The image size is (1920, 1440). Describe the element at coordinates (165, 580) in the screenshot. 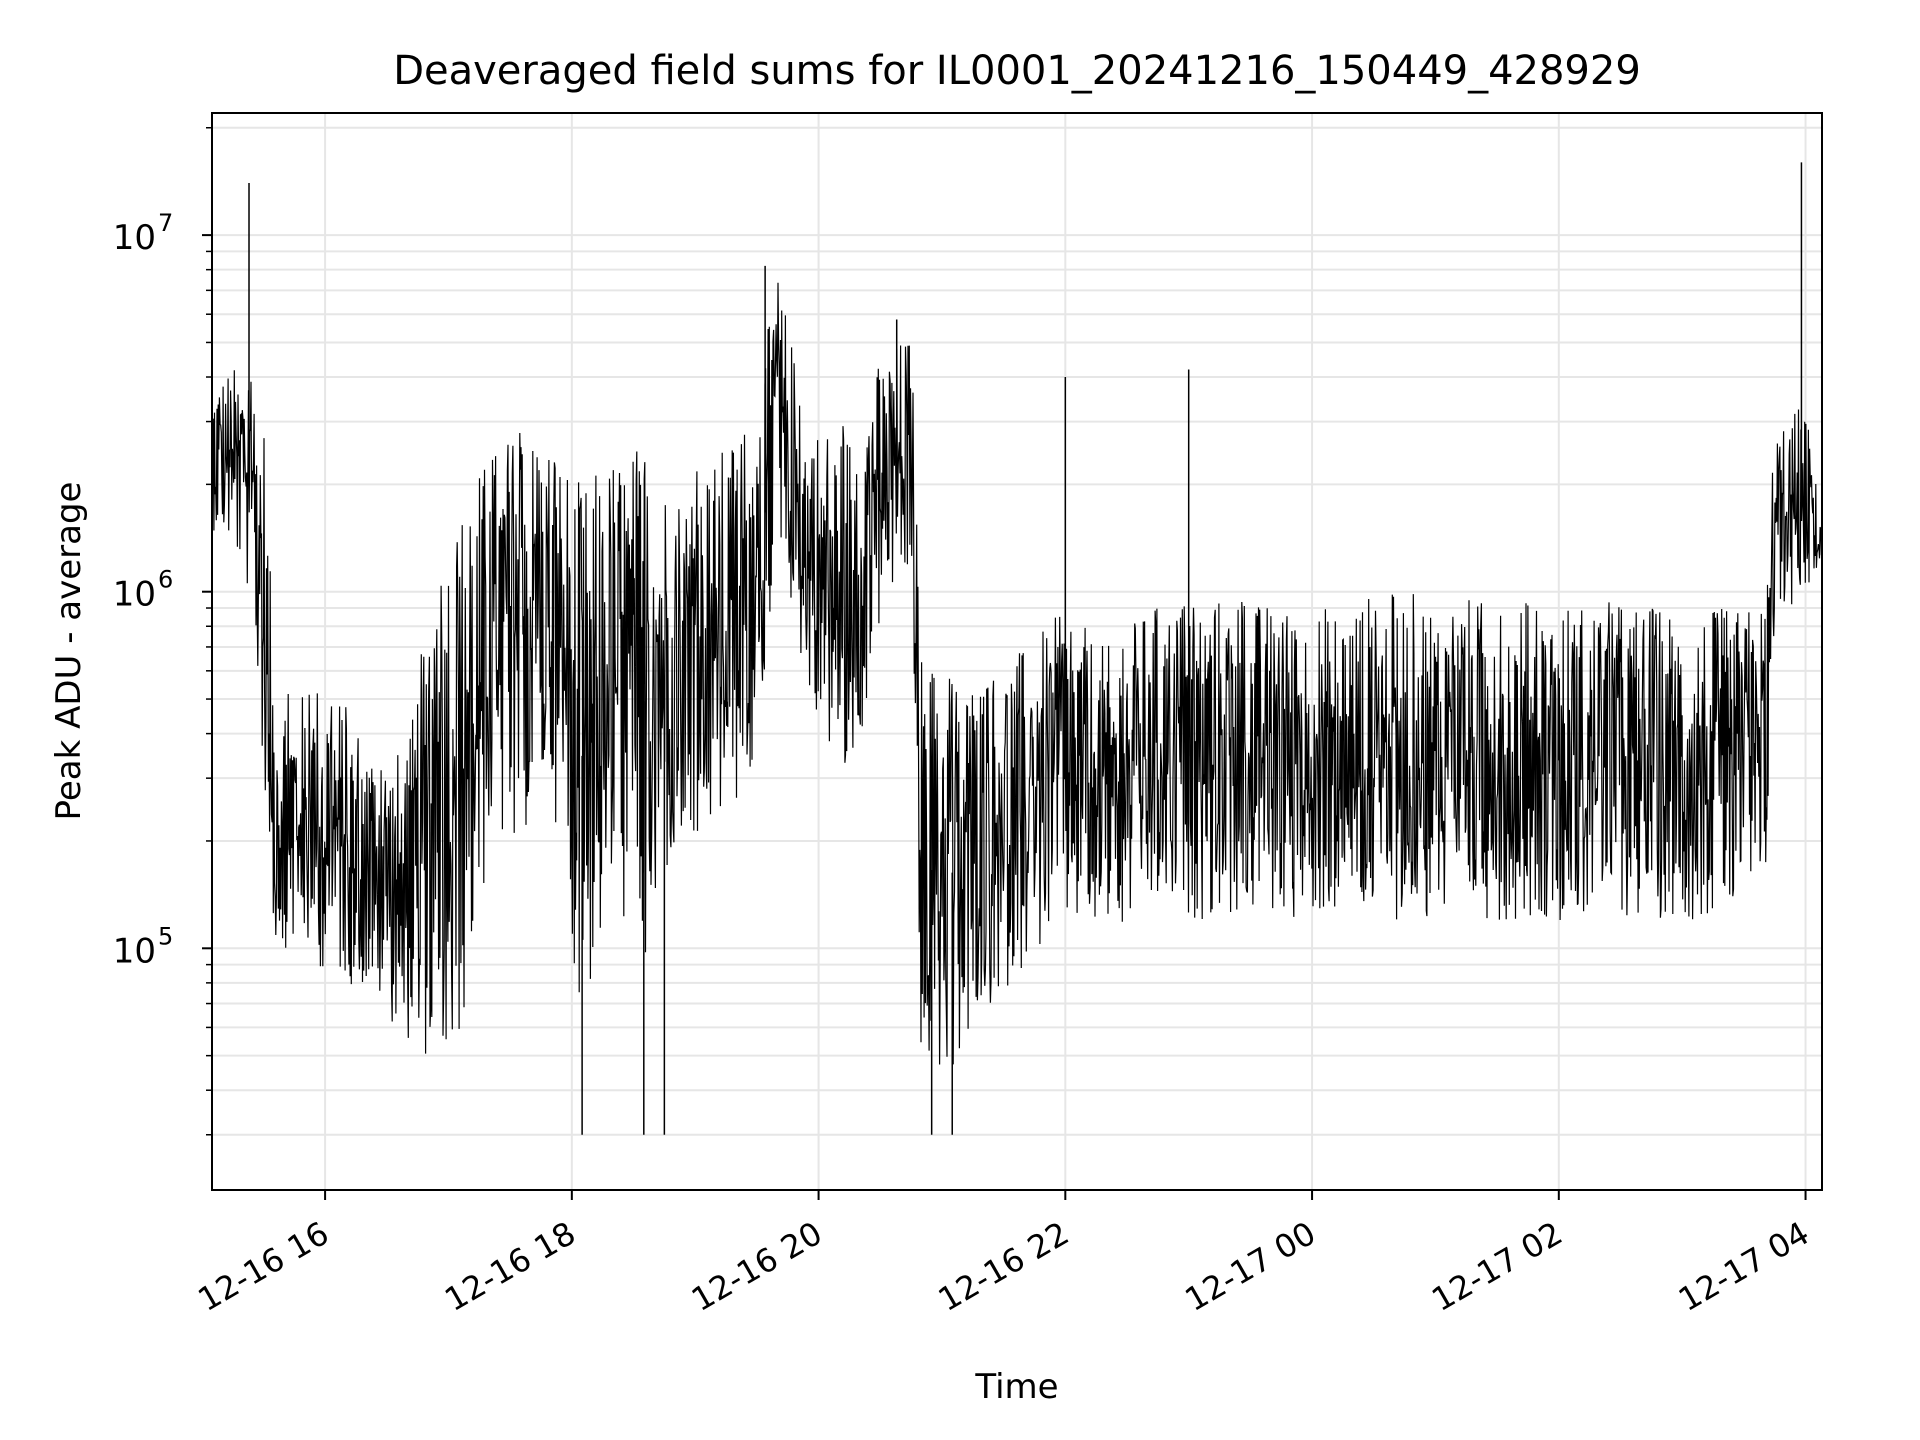

I see `y-tick-exponent: 6` at that location.